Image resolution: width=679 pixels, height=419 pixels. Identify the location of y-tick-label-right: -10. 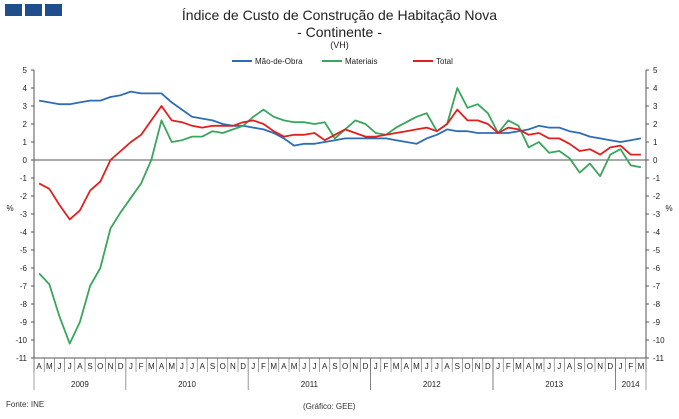
(659, 340).